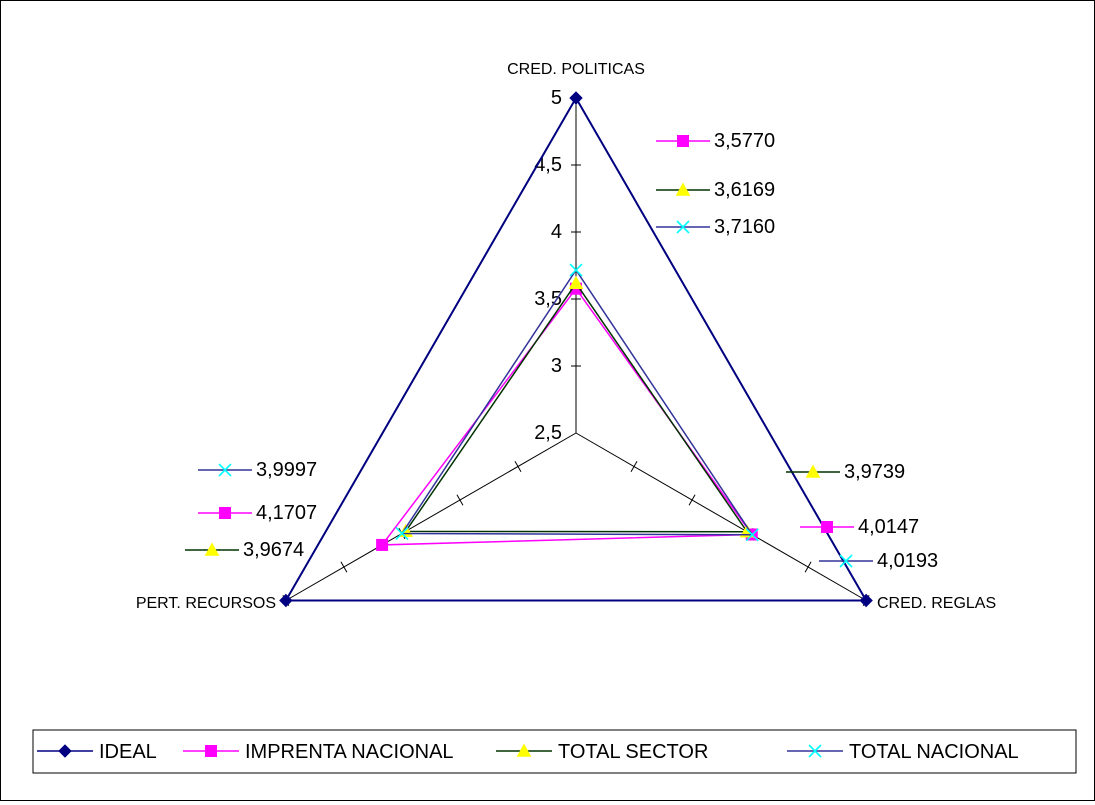  Describe the element at coordinates (128, 752) in the screenshot. I see `legend-label: IDEAL` at that location.